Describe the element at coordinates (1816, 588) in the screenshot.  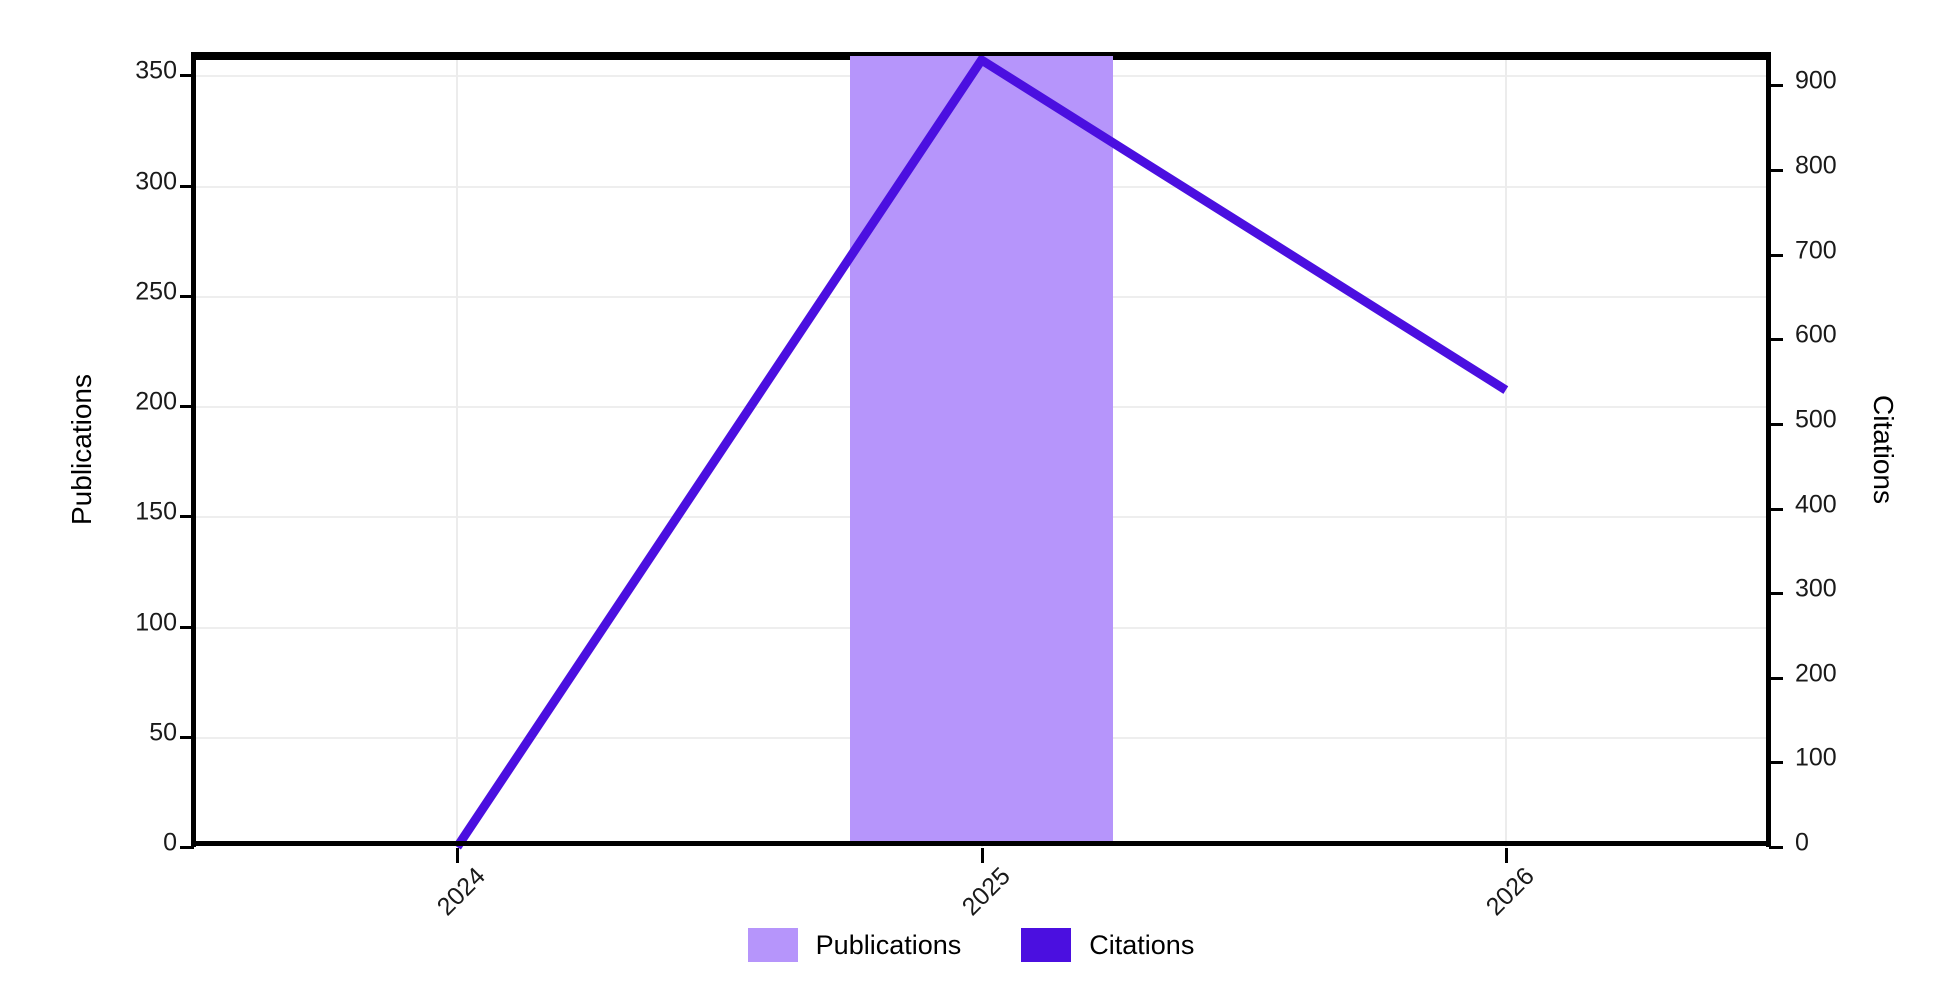
I see `y-tick-label-right: 300` at that location.